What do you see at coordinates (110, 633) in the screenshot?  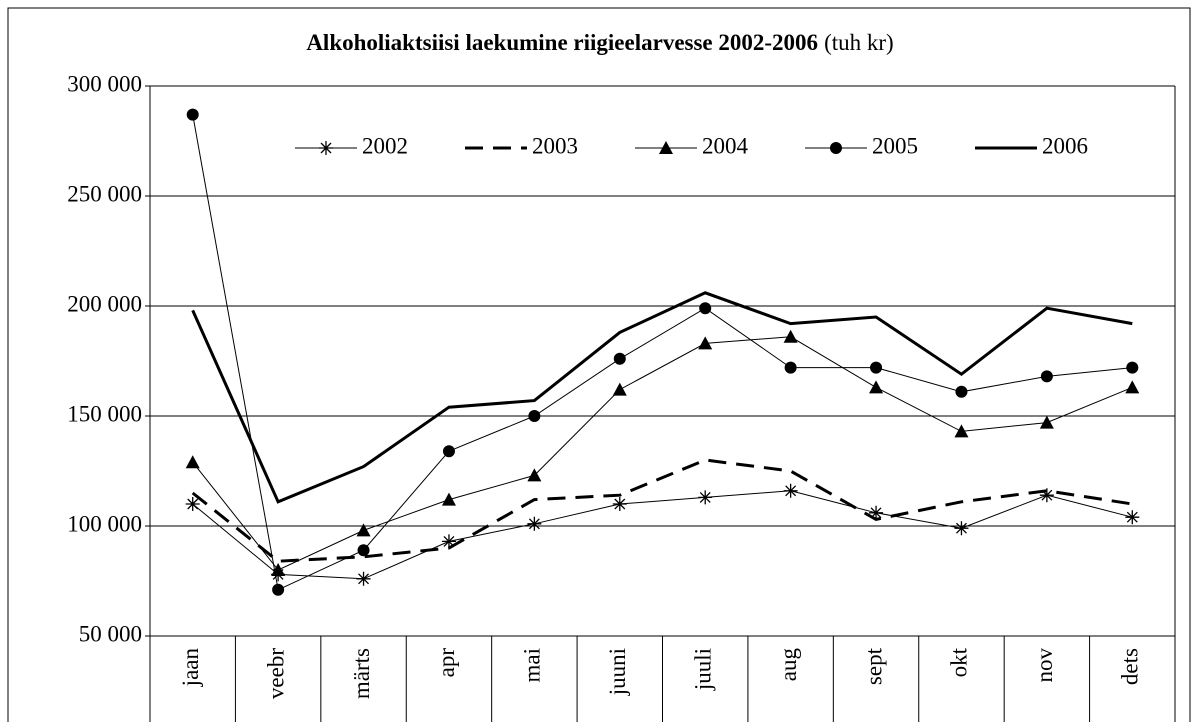 I see `y-tick-label: 50 000` at bounding box center [110, 633].